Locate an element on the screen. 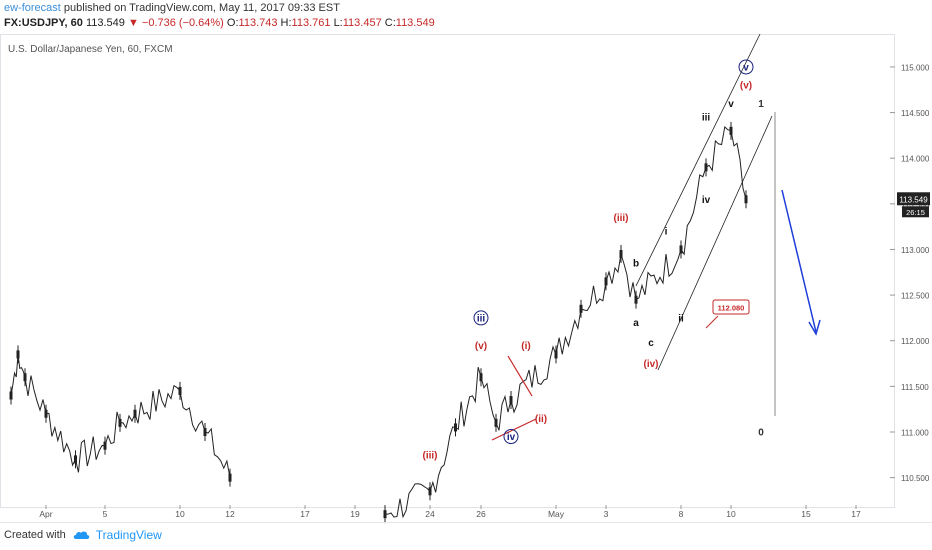  wave-label: c is located at coordinates (651, 343).